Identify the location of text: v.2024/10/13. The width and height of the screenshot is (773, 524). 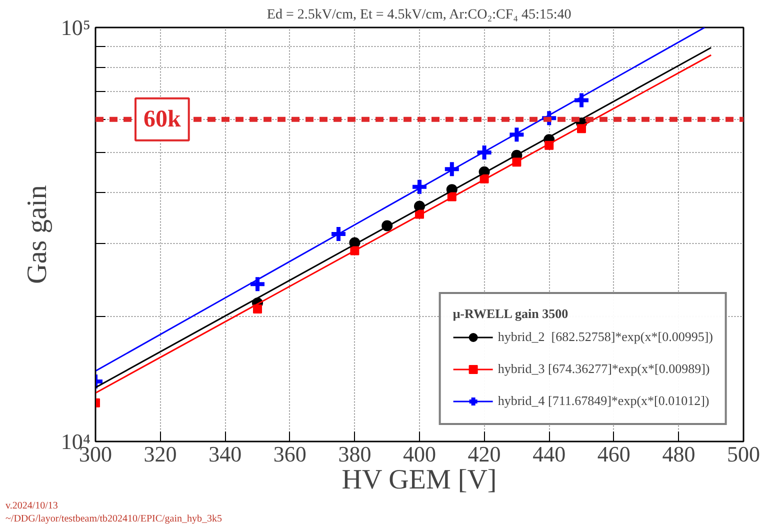
(32, 506).